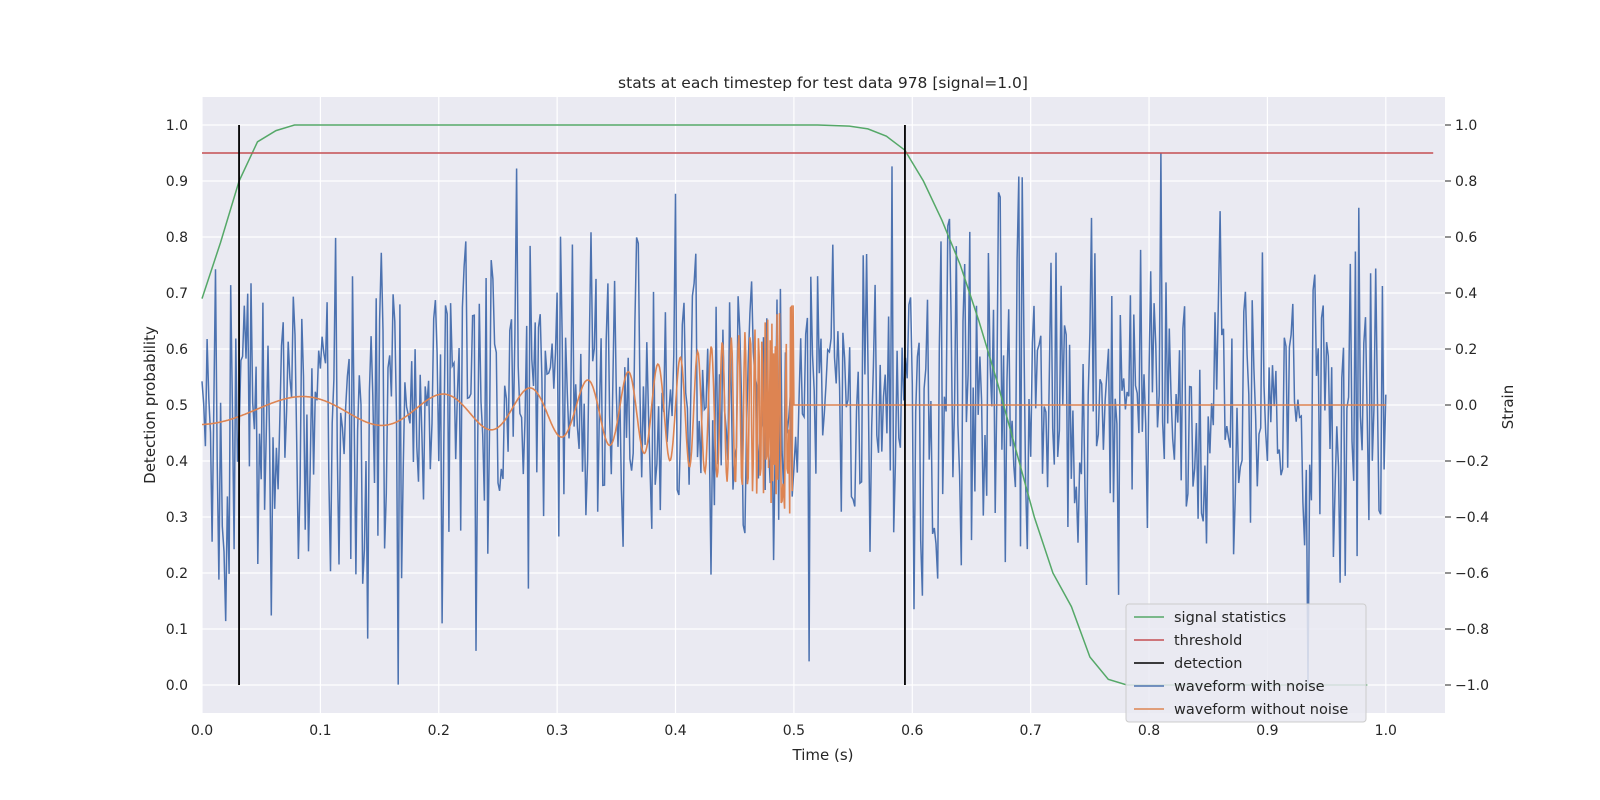 The width and height of the screenshot is (1600, 800). What do you see at coordinates (439, 731) in the screenshot?
I see `x-tick-label: 0.2` at bounding box center [439, 731].